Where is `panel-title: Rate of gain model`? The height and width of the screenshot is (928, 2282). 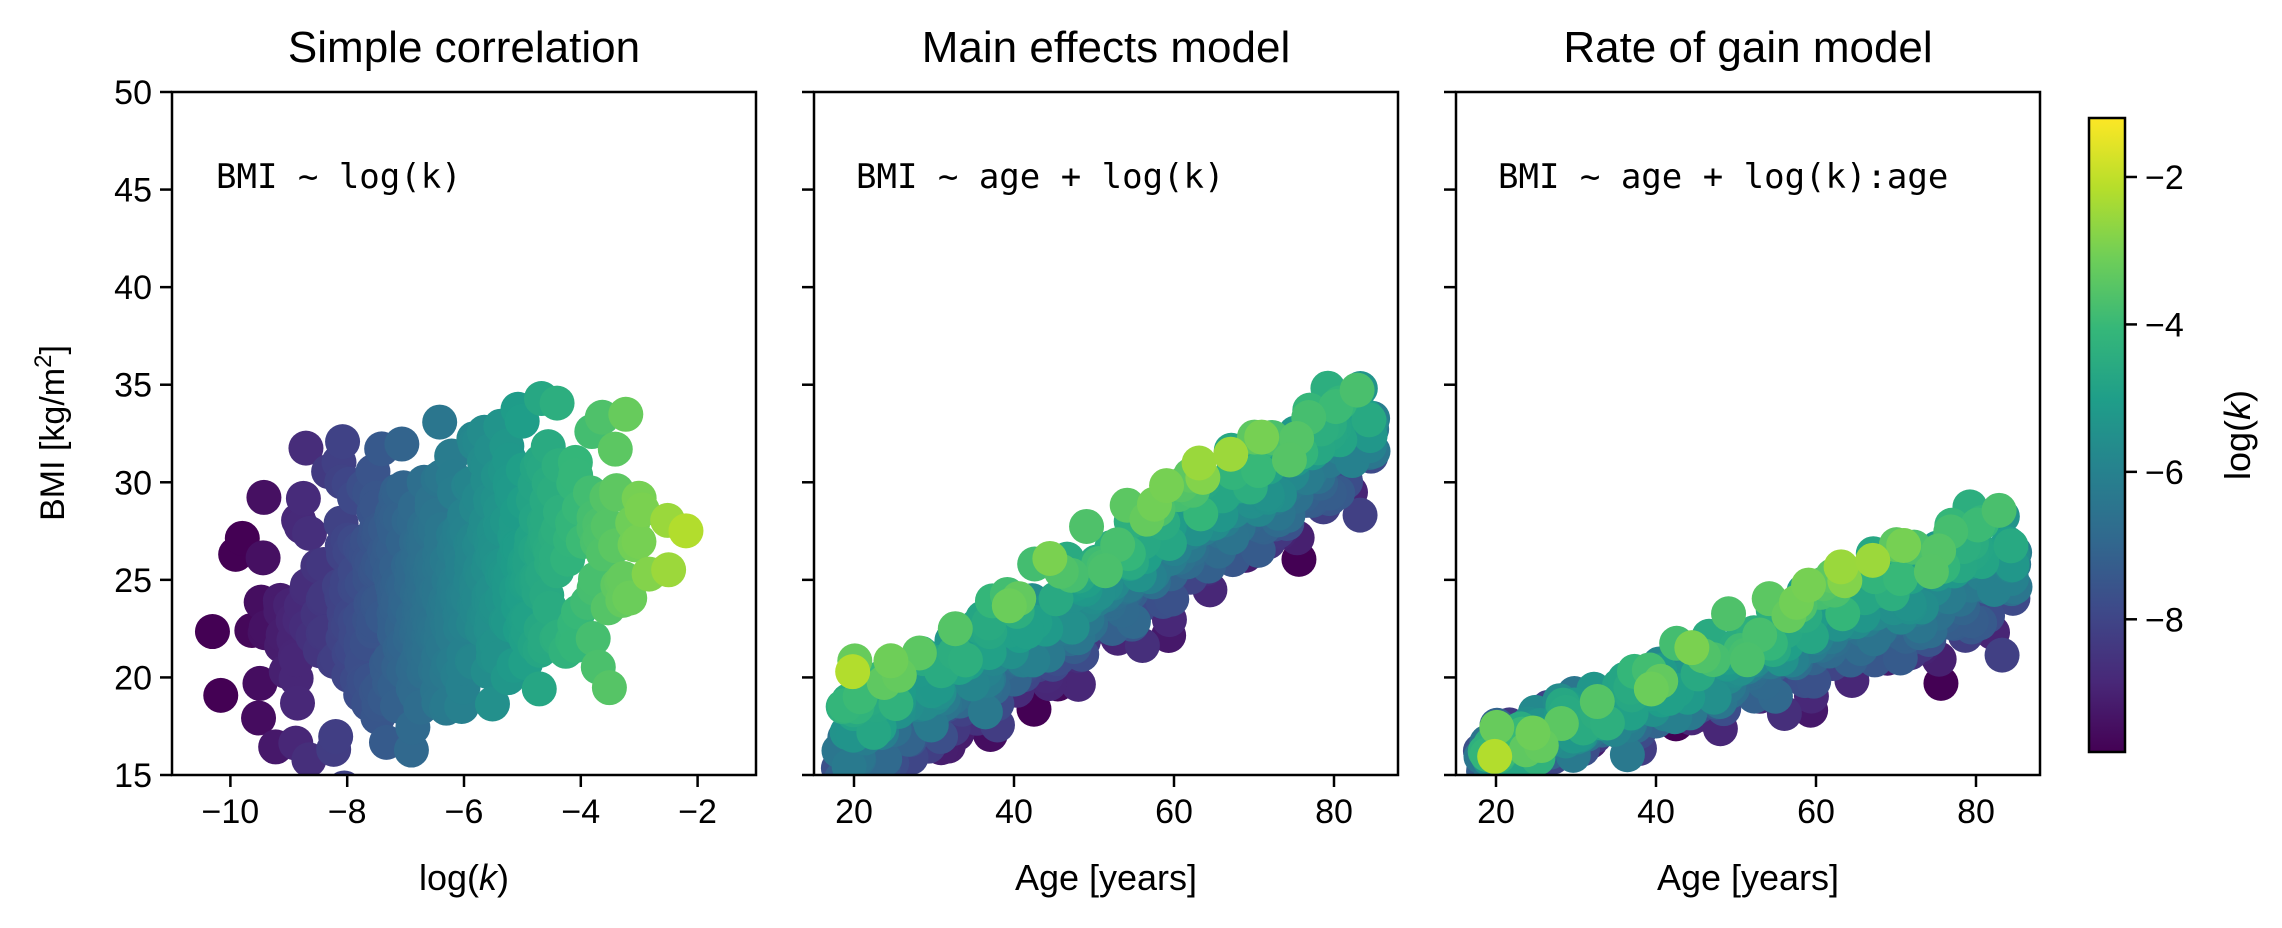
panel-title: Rate of gain model is located at coordinates (1747, 47).